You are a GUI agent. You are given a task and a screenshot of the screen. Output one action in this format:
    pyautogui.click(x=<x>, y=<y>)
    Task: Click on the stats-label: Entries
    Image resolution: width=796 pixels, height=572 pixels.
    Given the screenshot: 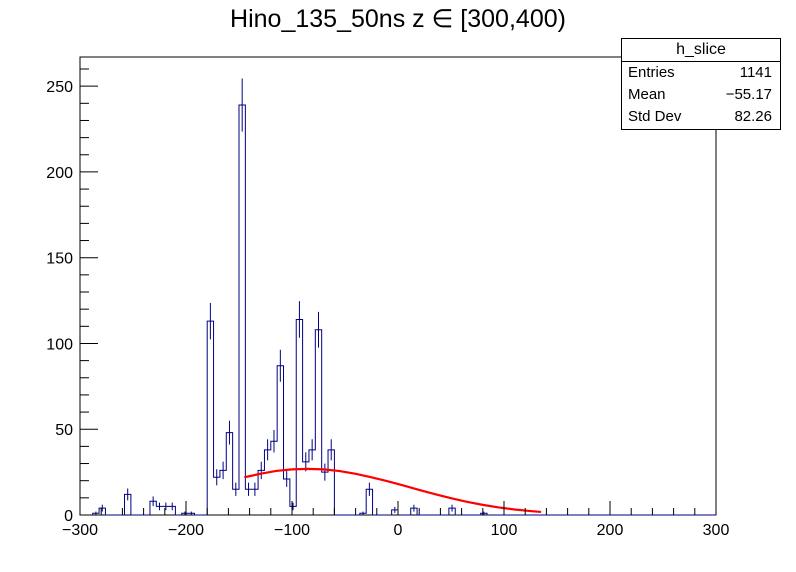 What is the action you would take?
    pyautogui.click(x=651, y=72)
    